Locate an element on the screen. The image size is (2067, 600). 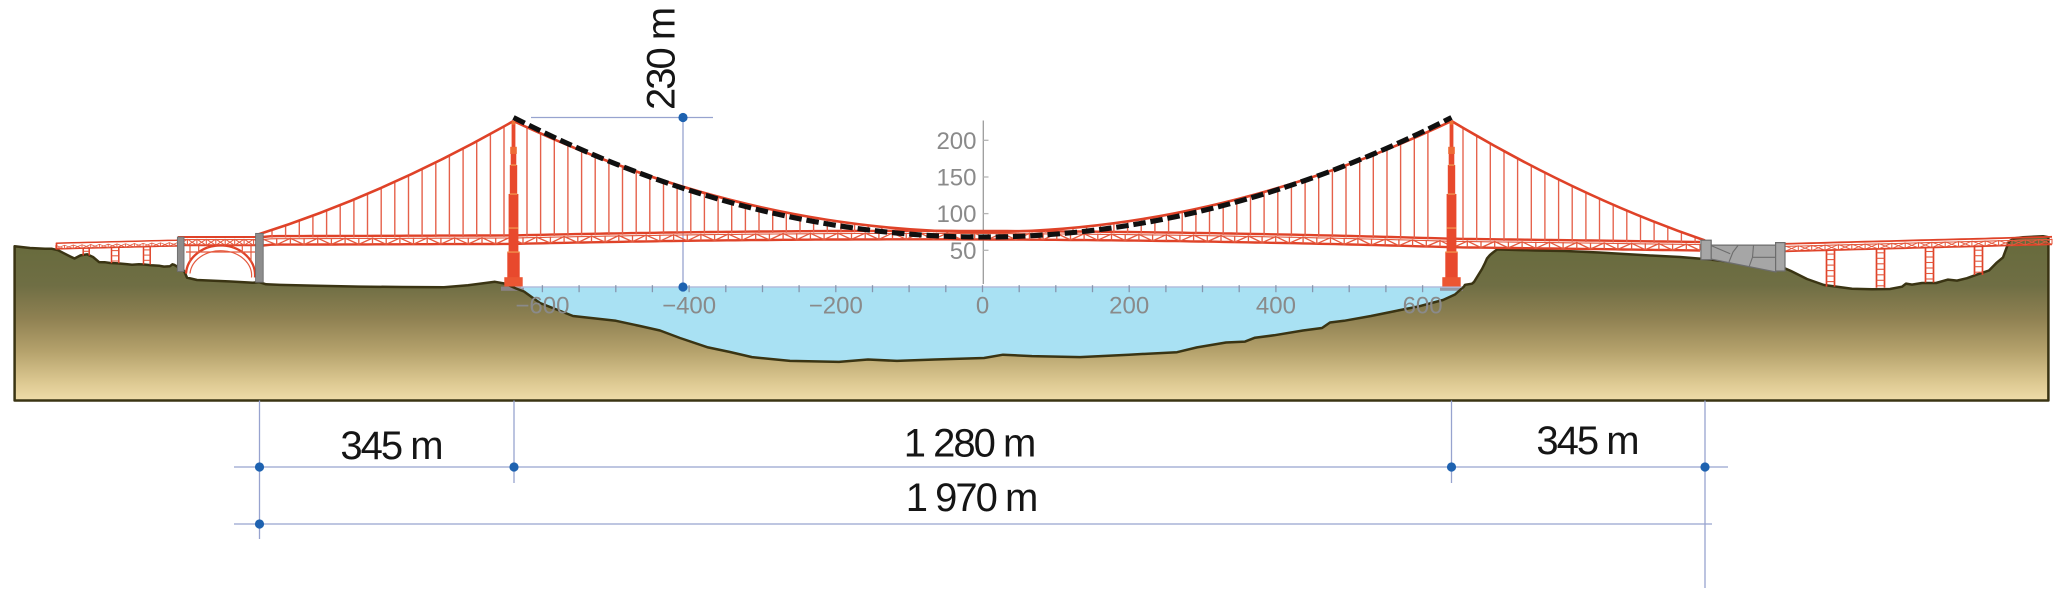
svg-text: −200 is located at coordinates (836, 306).